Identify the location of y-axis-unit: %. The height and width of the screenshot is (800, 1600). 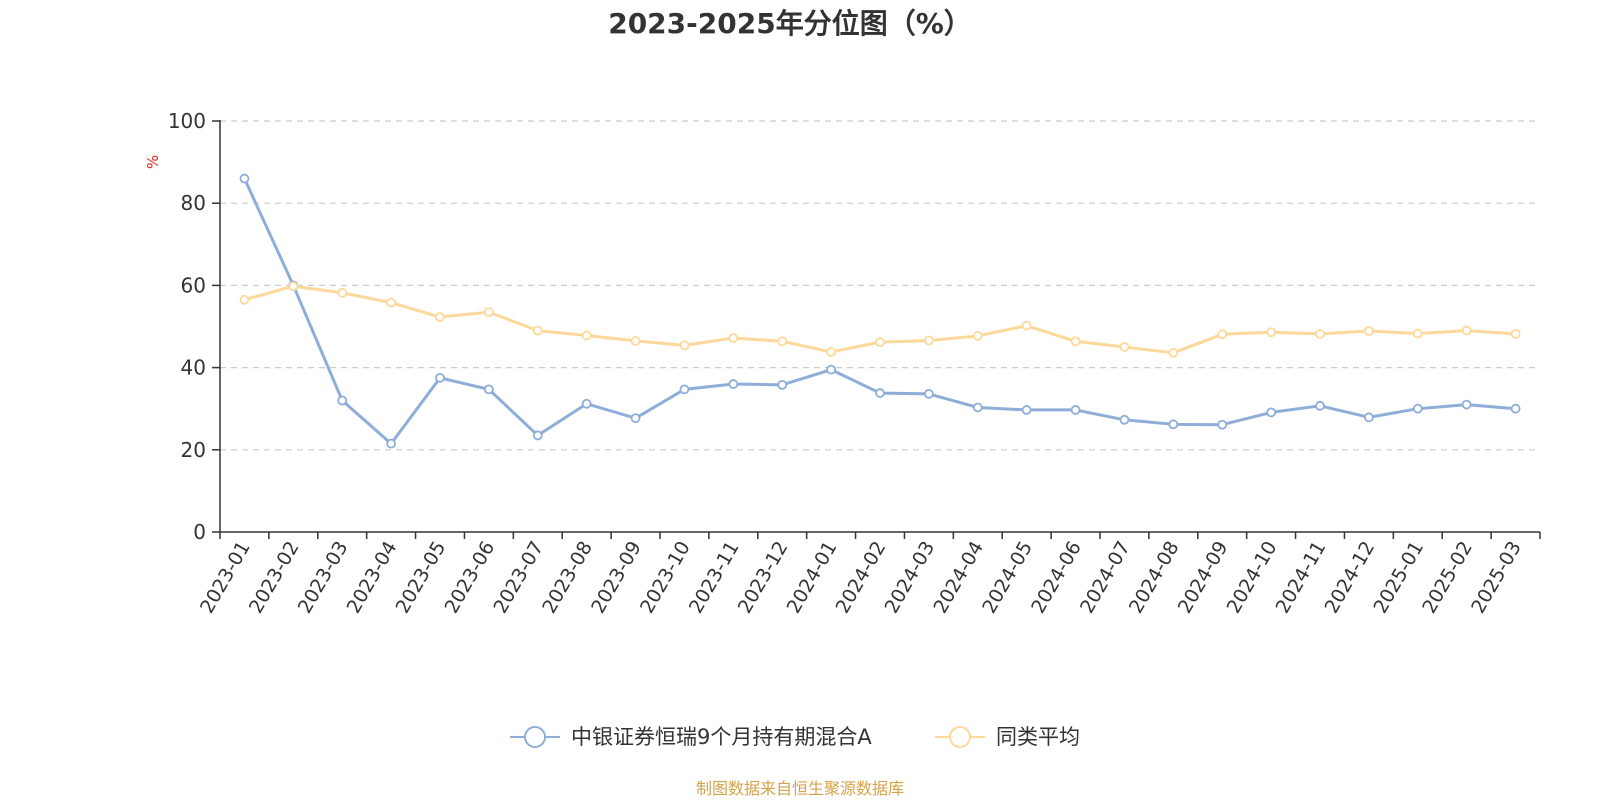
(153, 162).